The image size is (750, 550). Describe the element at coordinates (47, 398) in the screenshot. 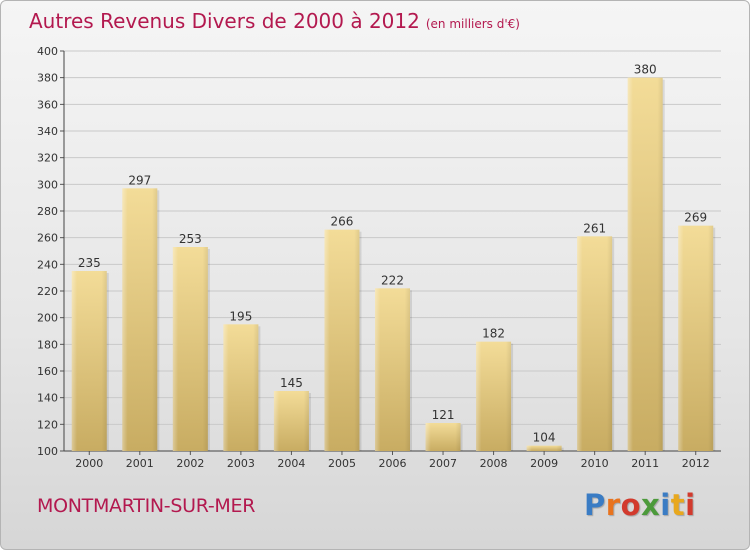

I see `y-tick-label: 140` at that location.